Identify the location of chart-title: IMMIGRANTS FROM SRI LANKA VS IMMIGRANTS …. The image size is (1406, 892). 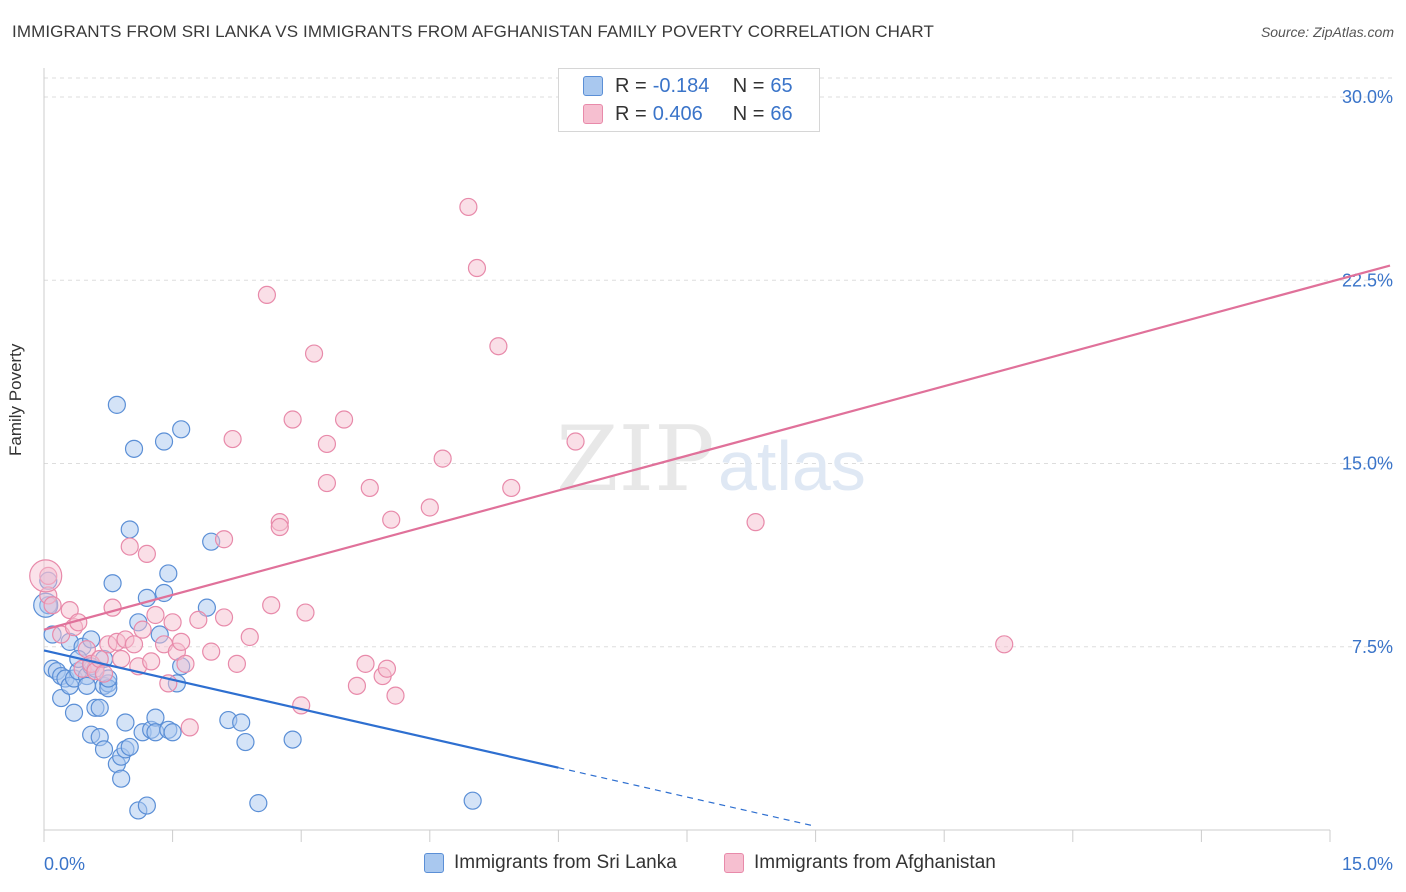
(473, 31).